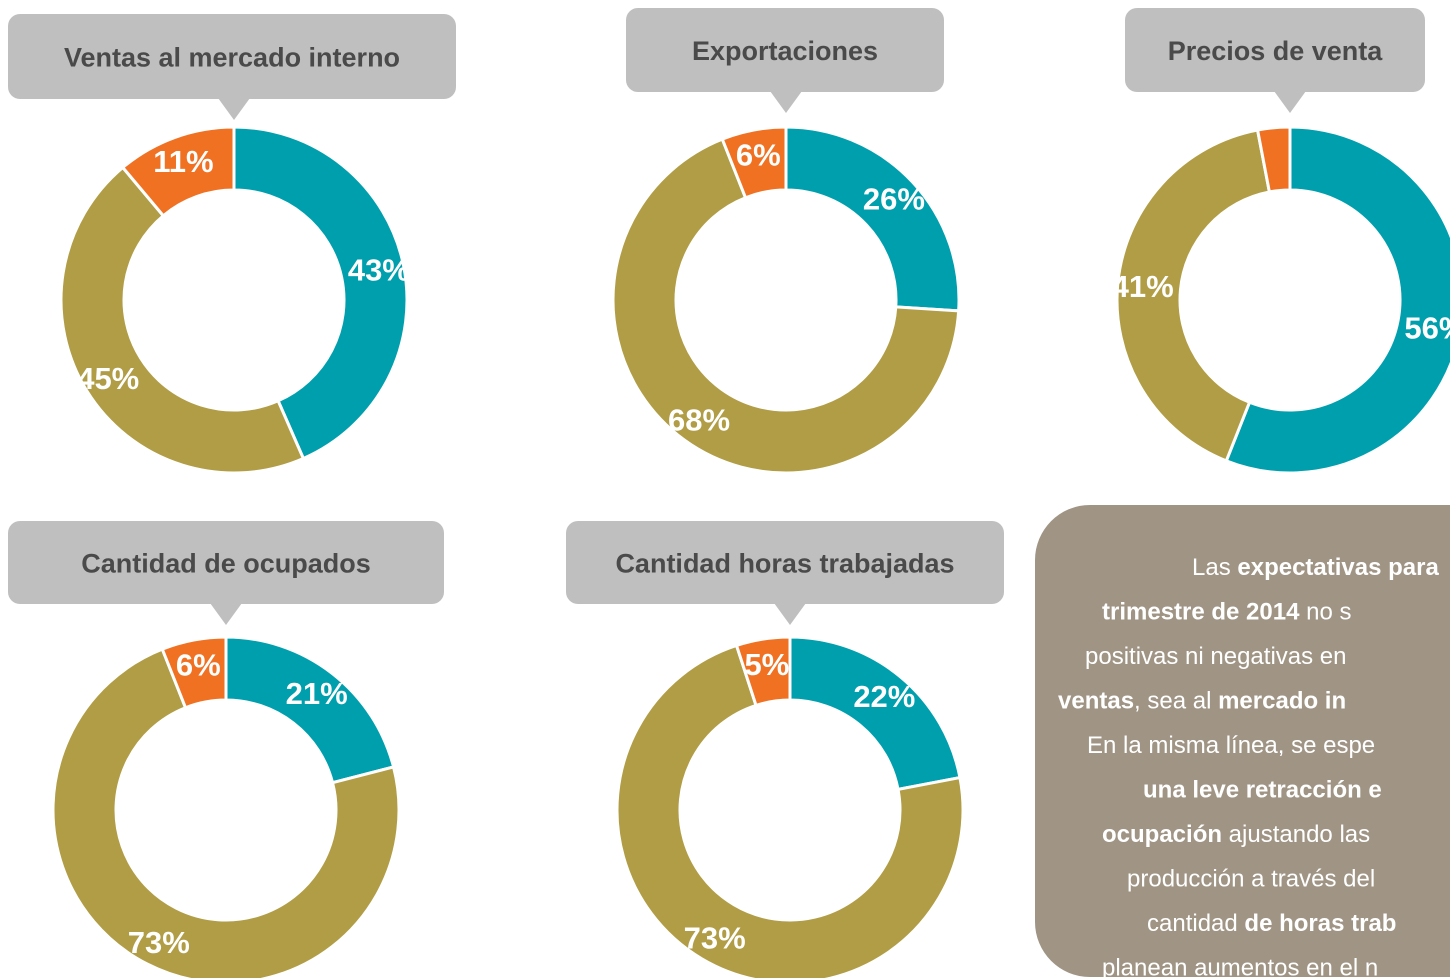 The width and height of the screenshot is (1450, 978). What do you see at coordinates (1096, 701) in the screenshot?
I see `note-run: ventas` at bounding box center [1096, 701].